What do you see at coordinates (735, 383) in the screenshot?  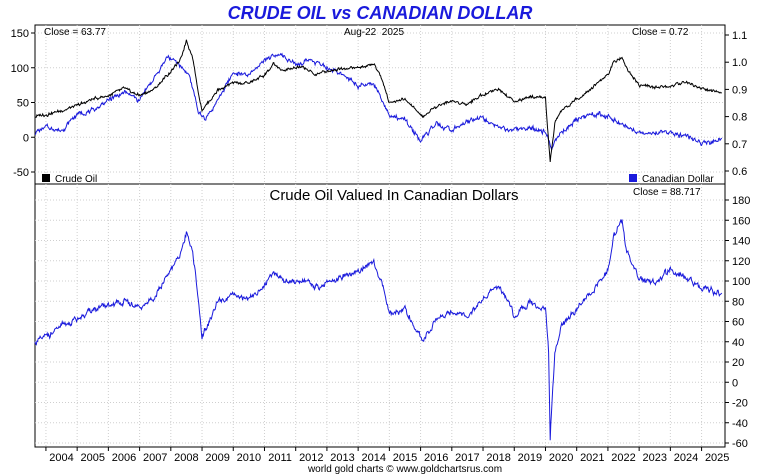 I see `bottom-right-tick-label: 0` at bounding box center [735, 383].